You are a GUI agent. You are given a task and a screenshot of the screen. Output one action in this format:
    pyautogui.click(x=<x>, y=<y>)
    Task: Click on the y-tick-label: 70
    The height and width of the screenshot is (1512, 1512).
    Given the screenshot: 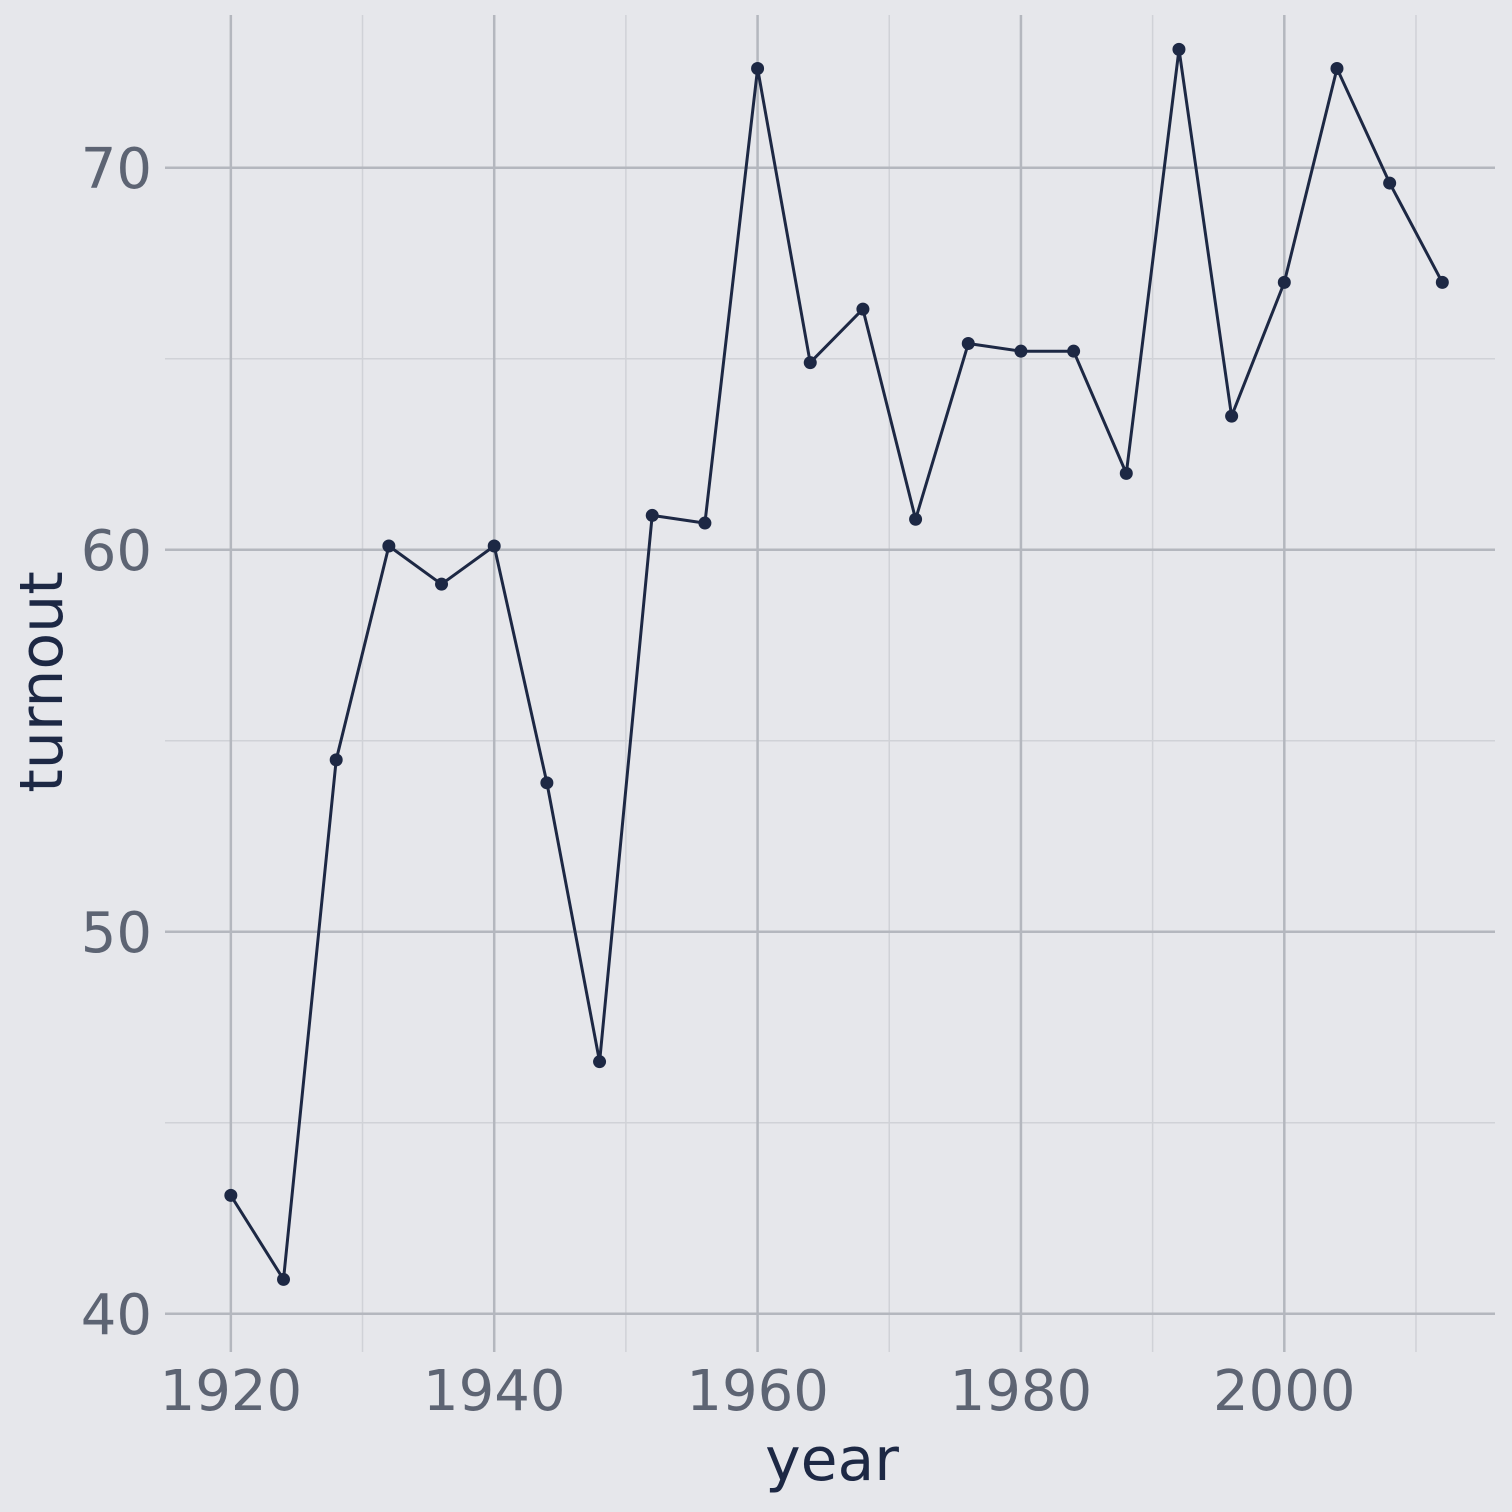 What is the action you would take?
    pyautogui.click(x=116, y=169)
    